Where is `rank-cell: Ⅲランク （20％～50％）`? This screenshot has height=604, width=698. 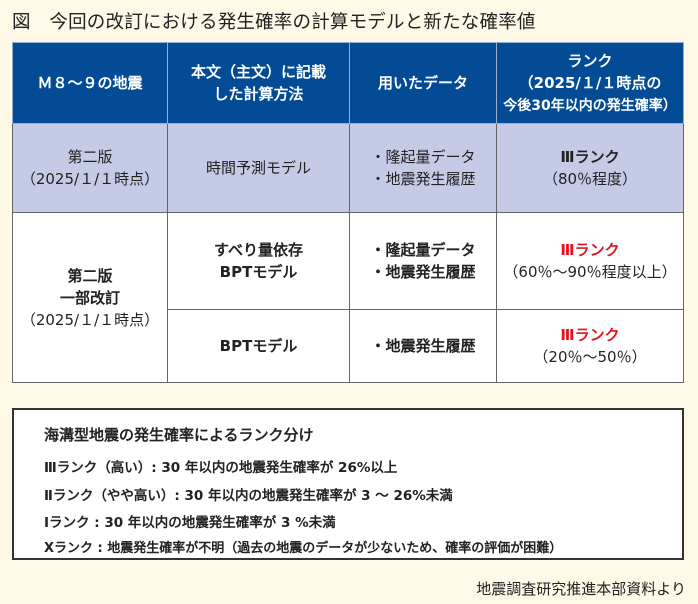 rank-cell: Ⅲランク （20％～50％） is located at coordinates (590, 346).